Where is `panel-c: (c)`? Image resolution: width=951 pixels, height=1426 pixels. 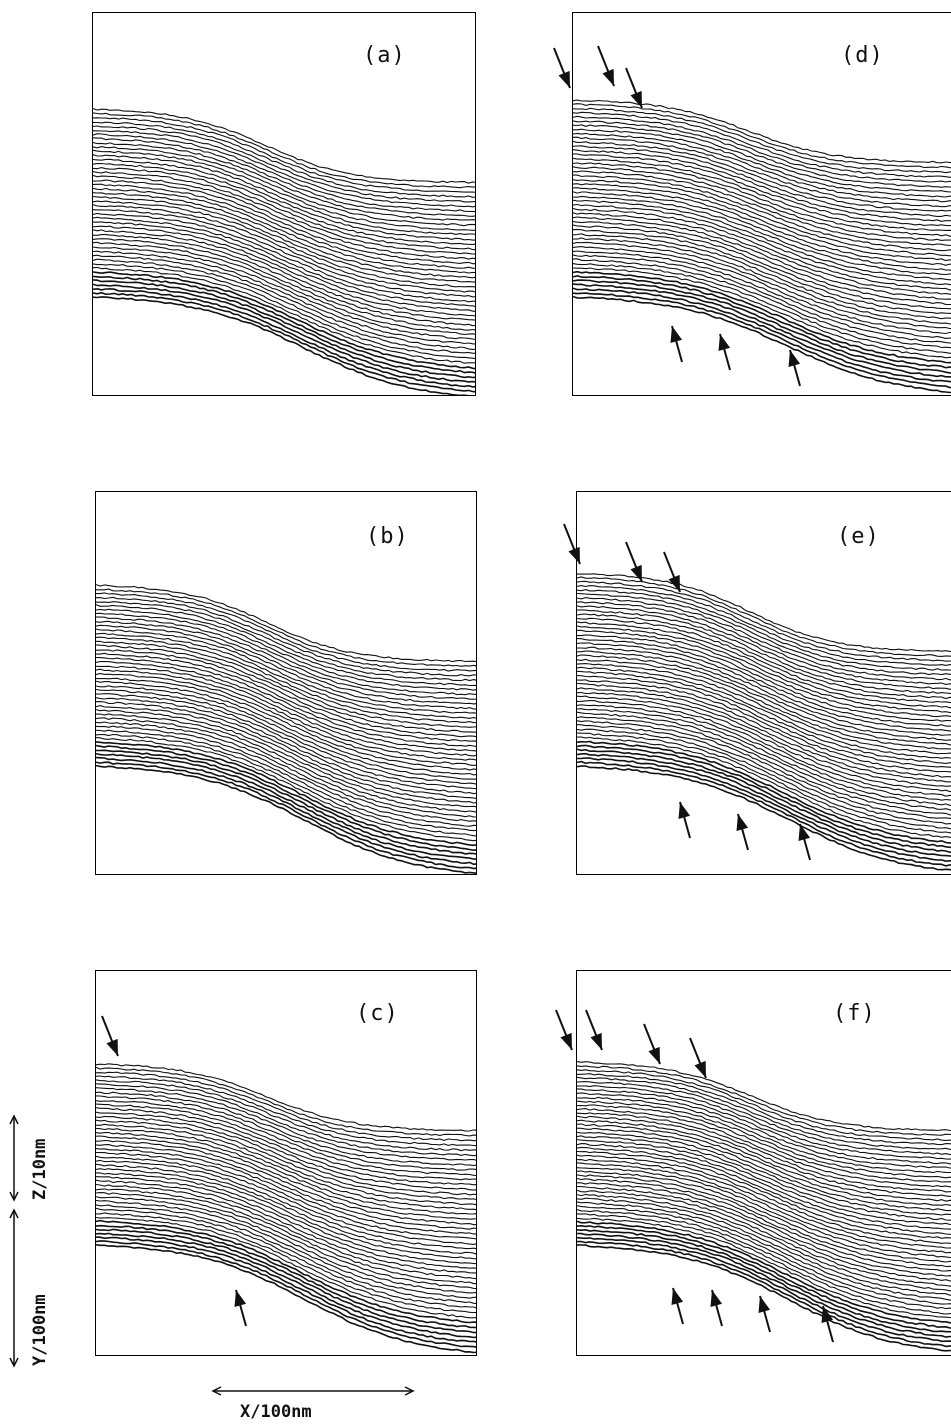
panel-c: (c) is located at coordinates (286, 1163).